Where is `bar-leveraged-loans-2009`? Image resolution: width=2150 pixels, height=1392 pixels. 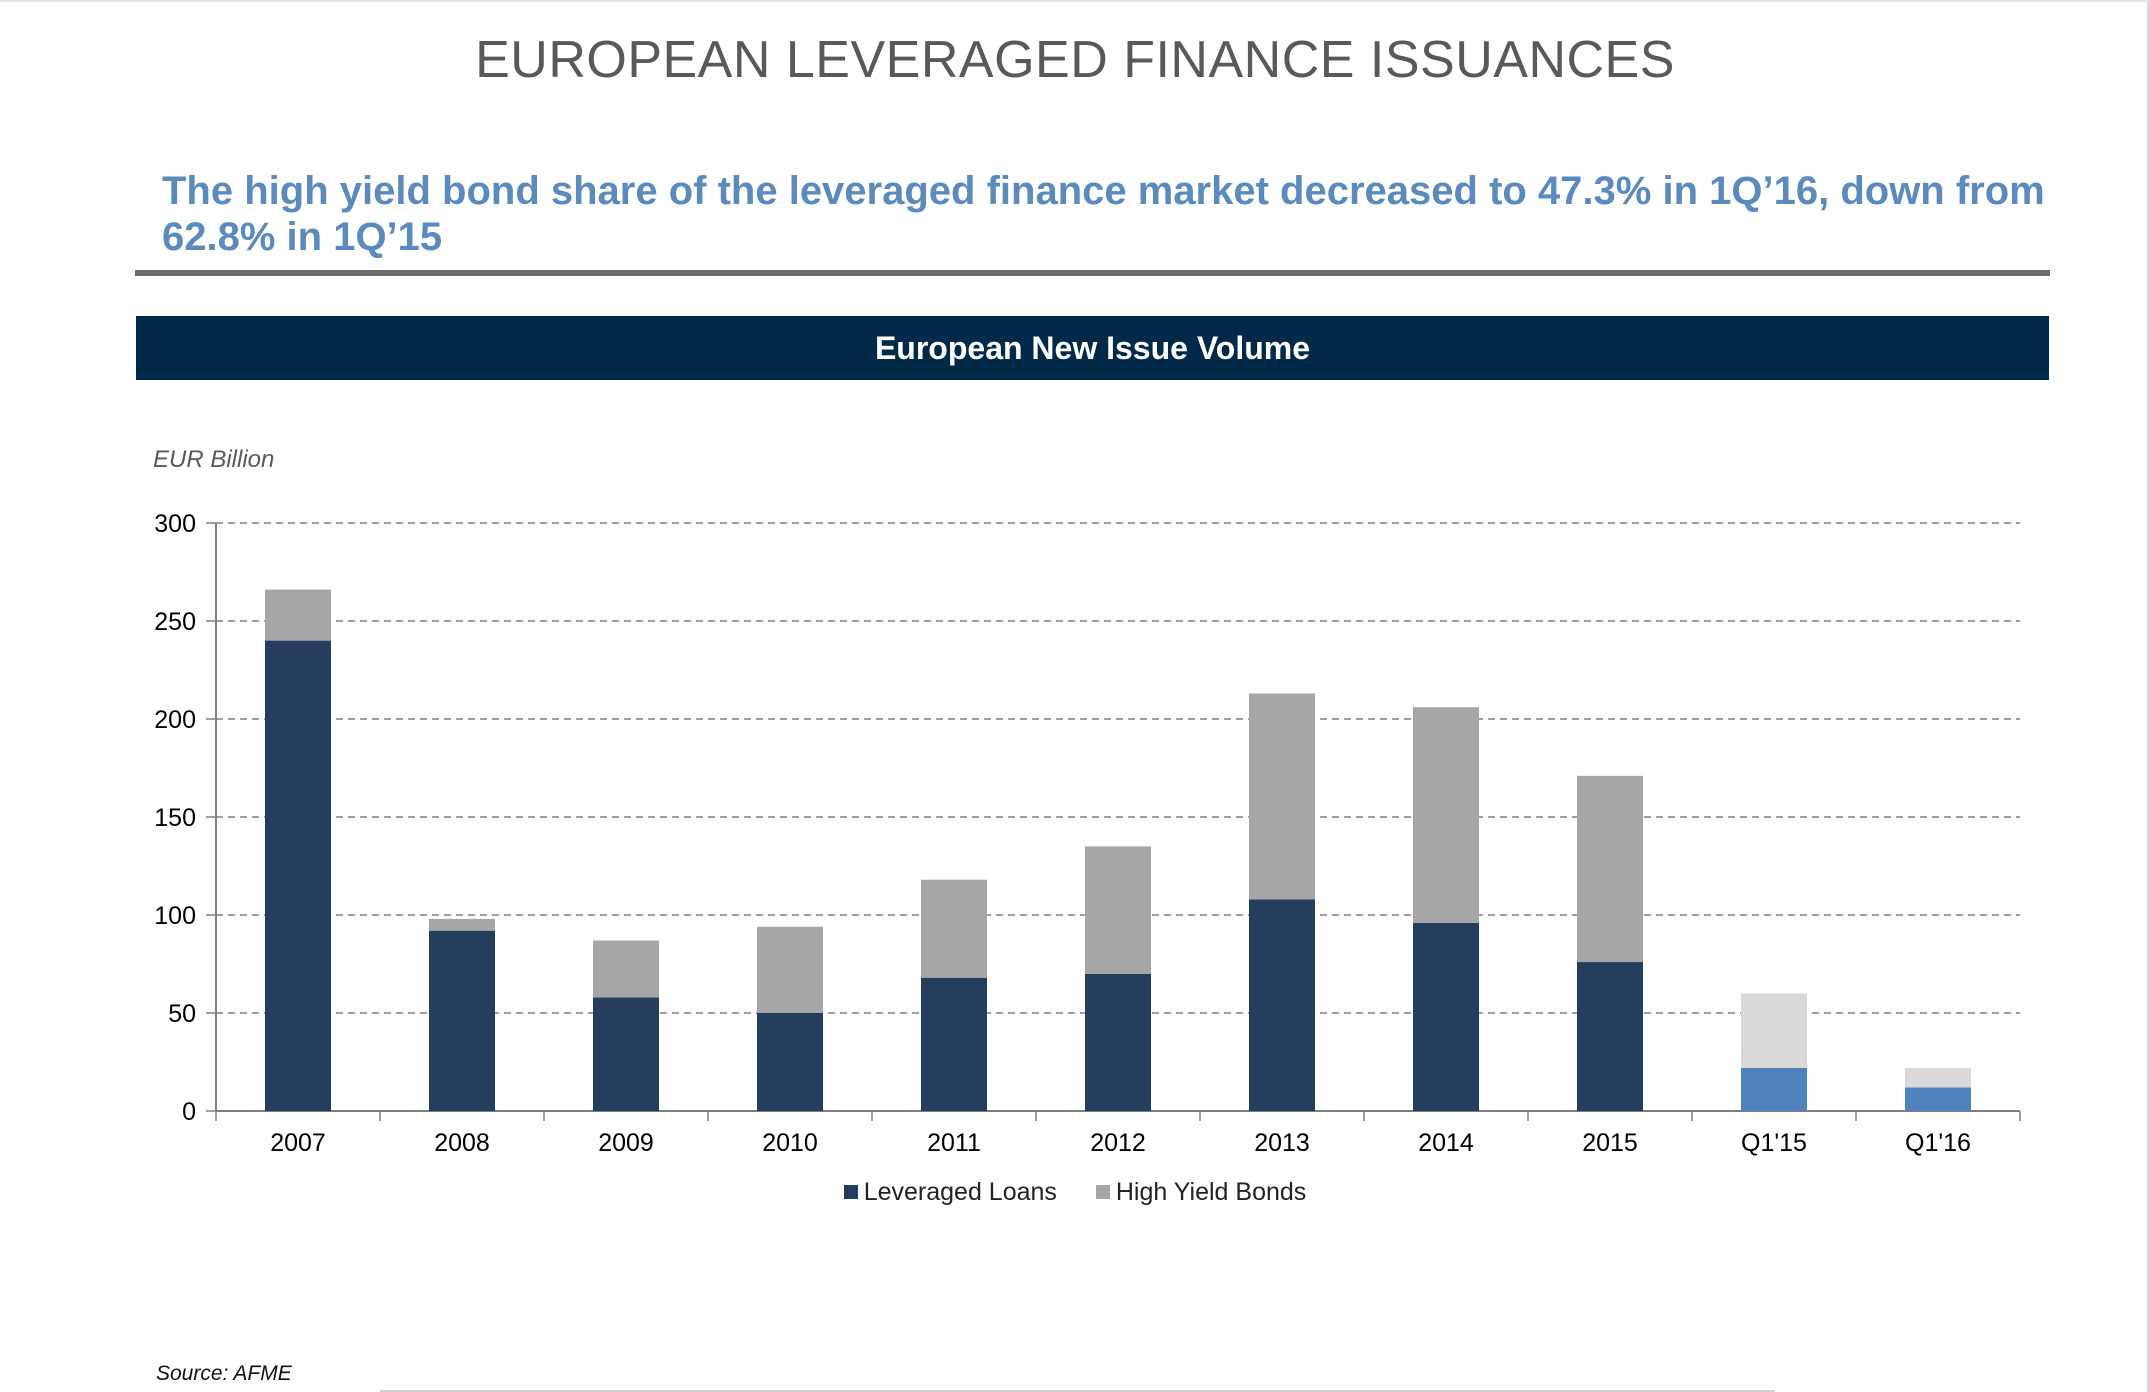 bar-leveraged-loans-2009 is located at coordinates (626, 1054).